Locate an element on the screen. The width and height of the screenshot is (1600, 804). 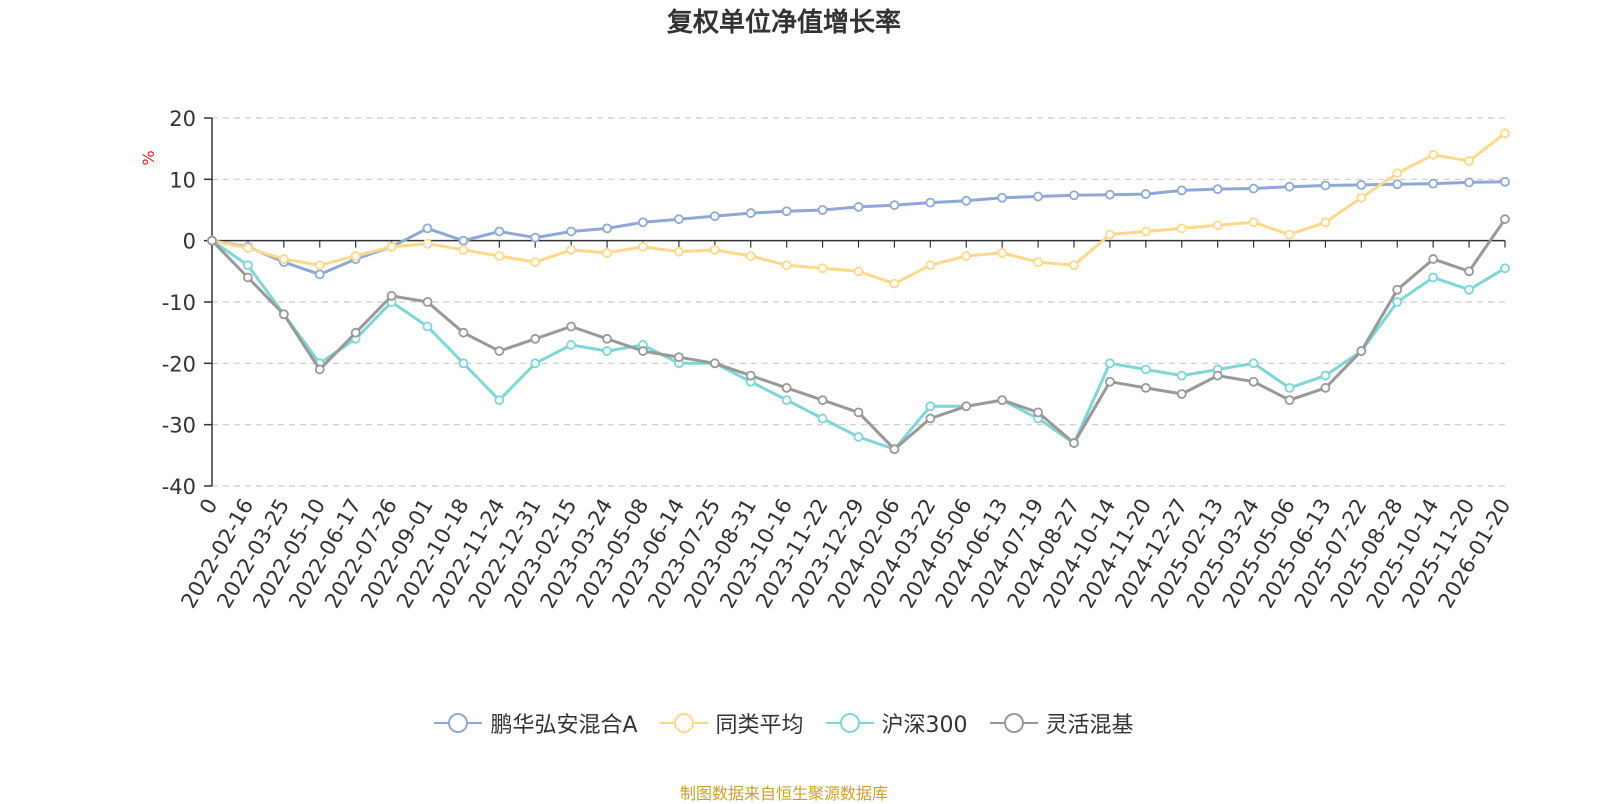
y-tick-label: 20 is located at coordinates (182, 119).